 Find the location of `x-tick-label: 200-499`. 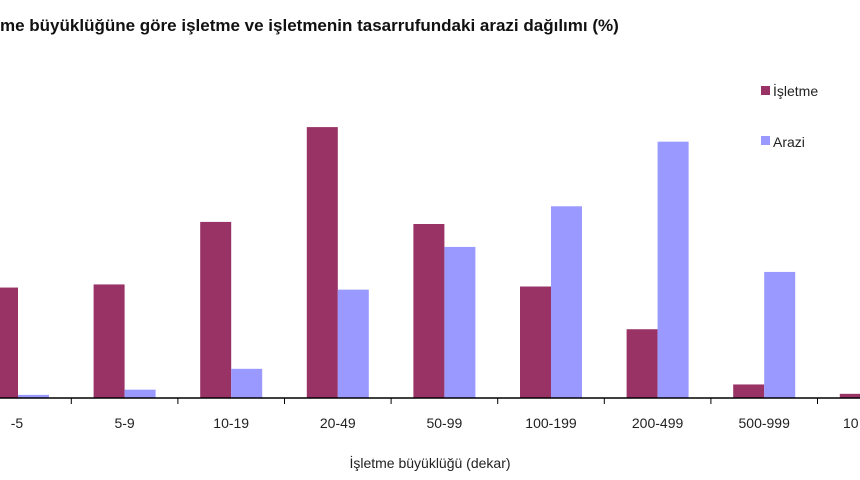

x-tick-label: 200-499 is located at coordinates (658, 423).